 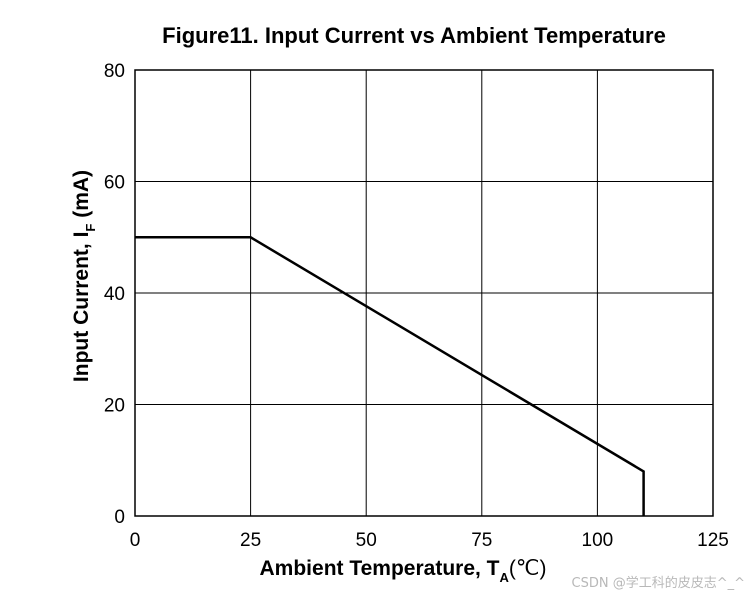 What do you see at coordinates (366, 540) in the screenshot?
I see `x-tick-label: 50` at bounding box center [366, 540].